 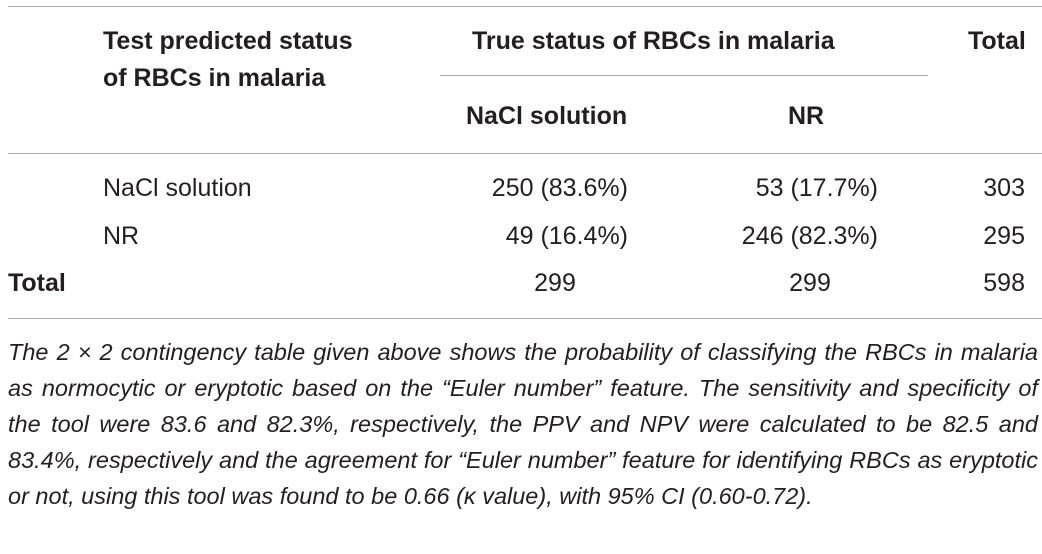 I want to click on total-header: Total, so click(x=997, y=41).